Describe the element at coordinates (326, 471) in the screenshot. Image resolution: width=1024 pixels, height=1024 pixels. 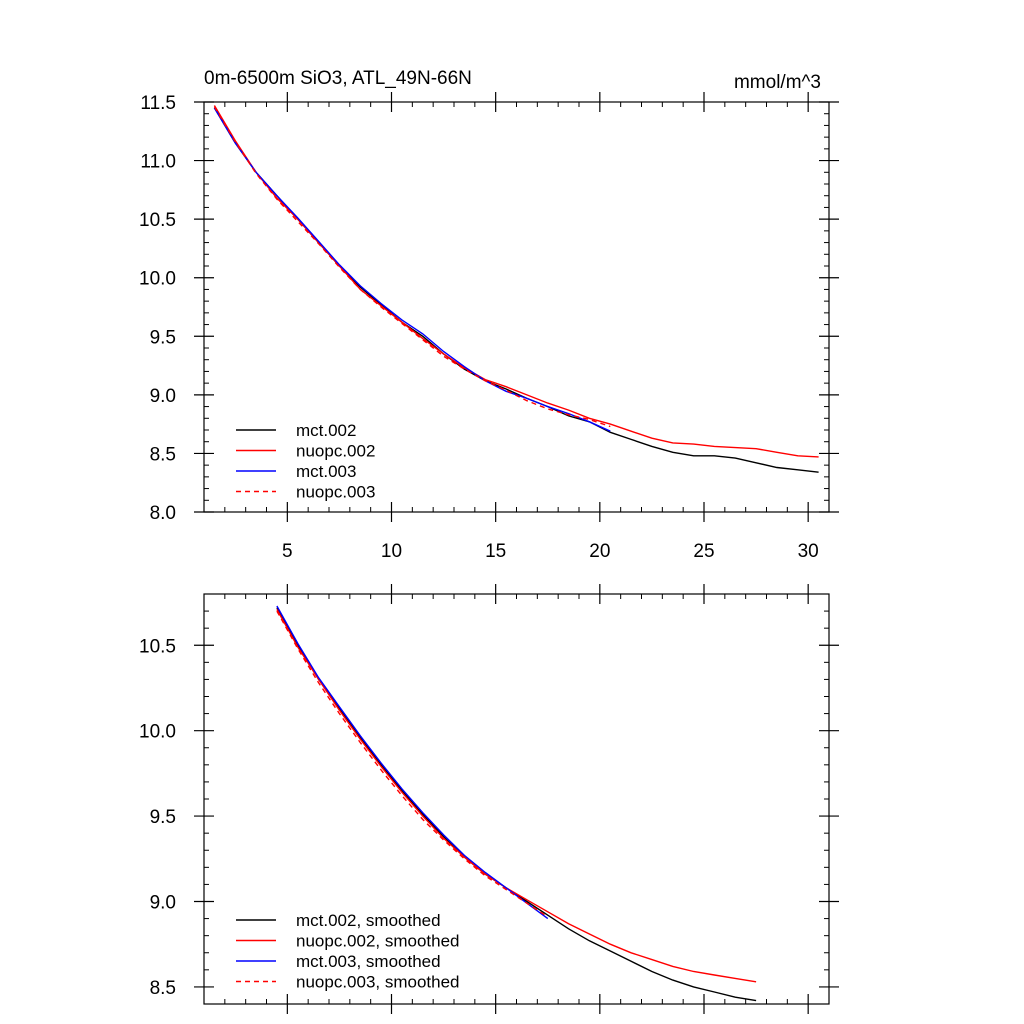
I see `legend-label: mct.003` at that location.